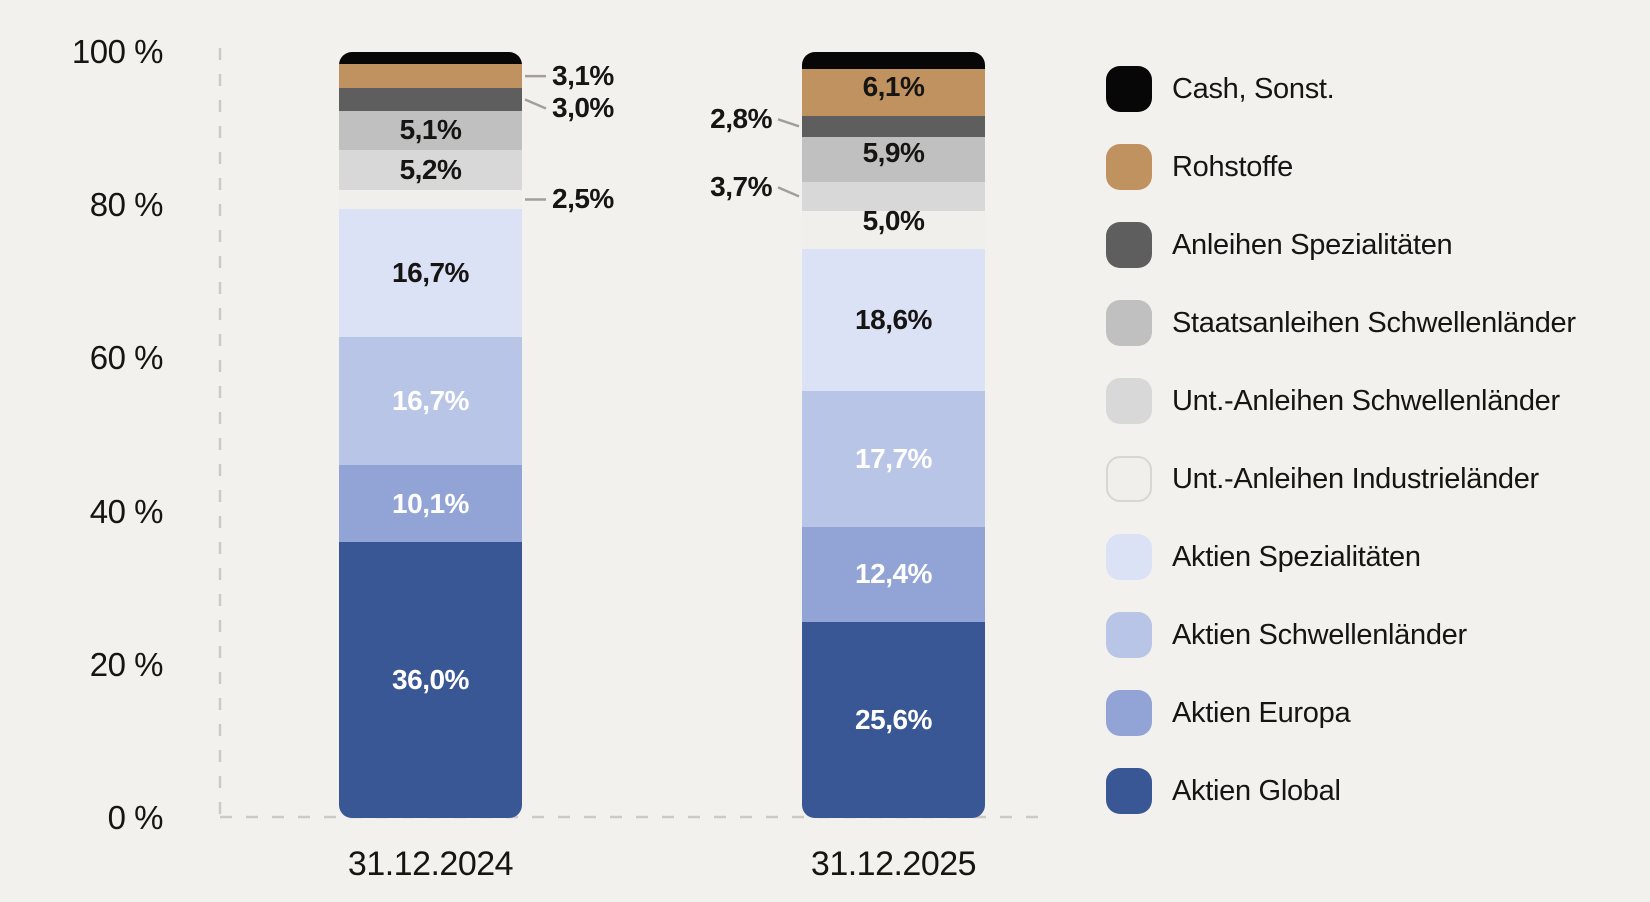 The height and width of the screenshot is (902, 1650). Describe the element at coordinates (430, 864) in the screenshot. I see `x-axis-label: 31.12.2024` at that location.